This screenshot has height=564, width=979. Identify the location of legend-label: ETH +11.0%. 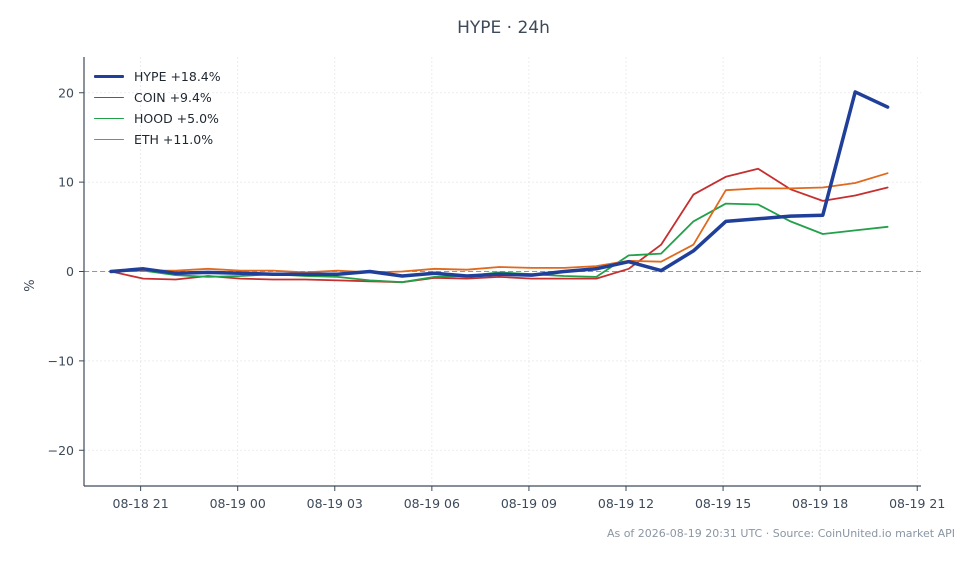
(174, 139).